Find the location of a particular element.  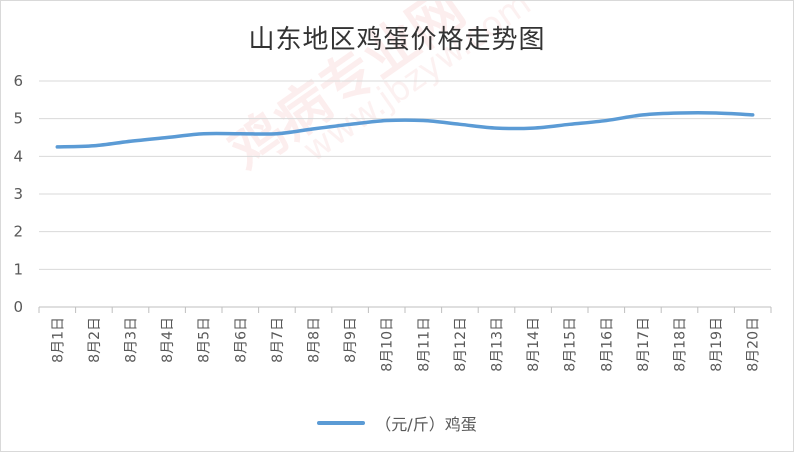

x-tick-label: 8月14日 is located at coordinates (534, 344).